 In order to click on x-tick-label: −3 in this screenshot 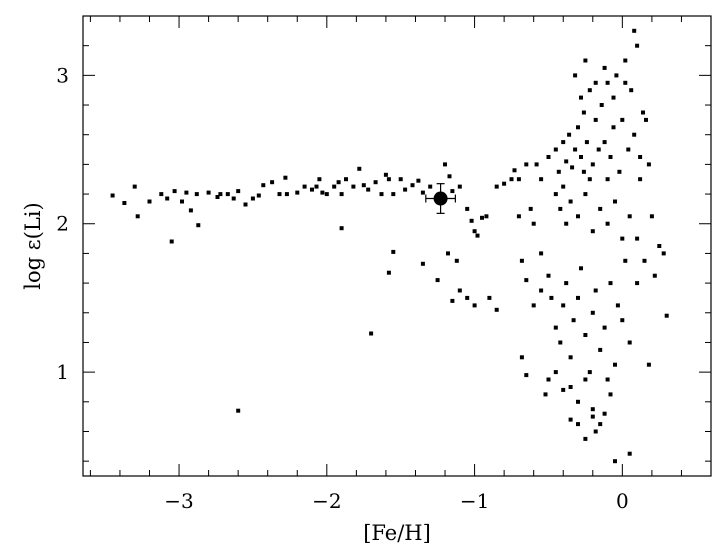, I will do `click(178, 501)`.